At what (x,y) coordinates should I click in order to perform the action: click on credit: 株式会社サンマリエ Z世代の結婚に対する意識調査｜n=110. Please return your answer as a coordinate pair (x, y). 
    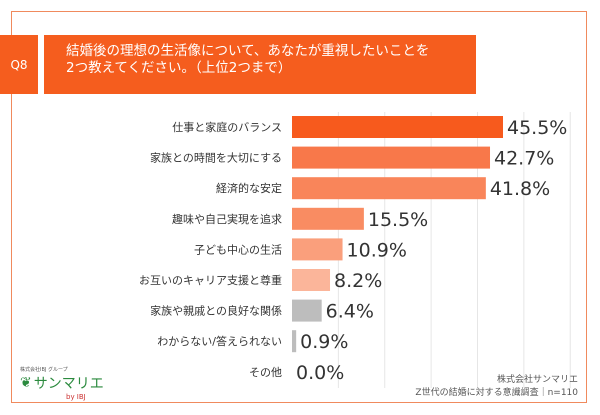
    Looking at the image, I should click on (496, 387).